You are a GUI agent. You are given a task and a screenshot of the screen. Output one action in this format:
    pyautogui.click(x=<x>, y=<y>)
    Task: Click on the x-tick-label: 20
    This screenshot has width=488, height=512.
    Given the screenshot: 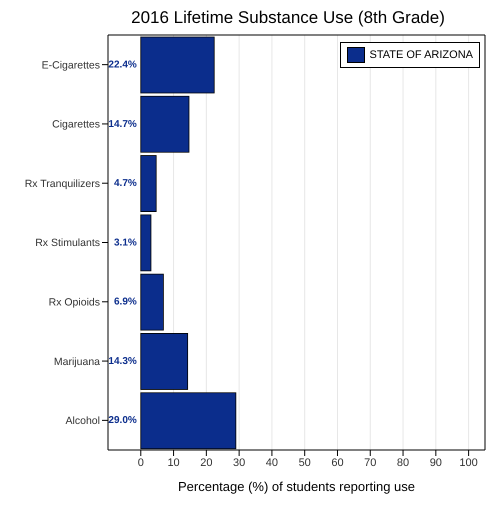 What is the action you would take?
    pyautogui.click(x=206, y=462)
    